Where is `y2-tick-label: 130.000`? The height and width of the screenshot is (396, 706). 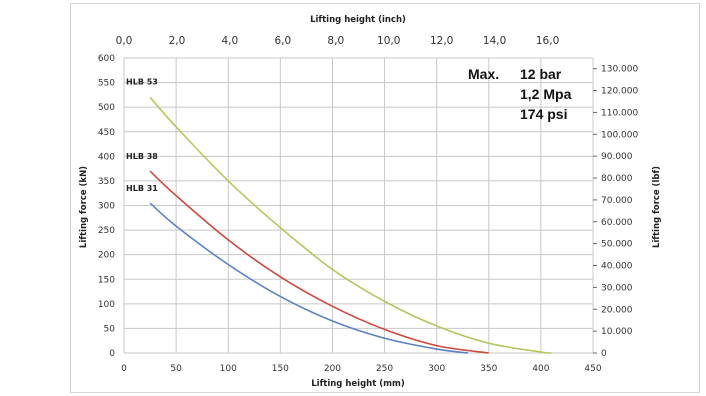 y2-tick-label: 130.000 is located at coordinates (619, 70).